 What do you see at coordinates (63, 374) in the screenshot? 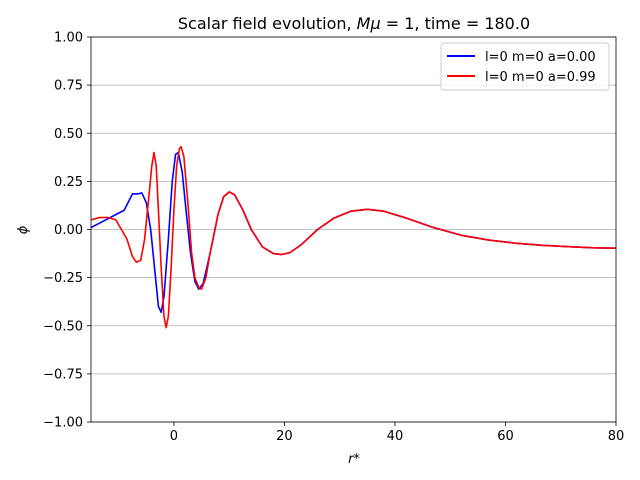
I see `y-tick-label-1: −0.75` at bounding box center [63, 374].